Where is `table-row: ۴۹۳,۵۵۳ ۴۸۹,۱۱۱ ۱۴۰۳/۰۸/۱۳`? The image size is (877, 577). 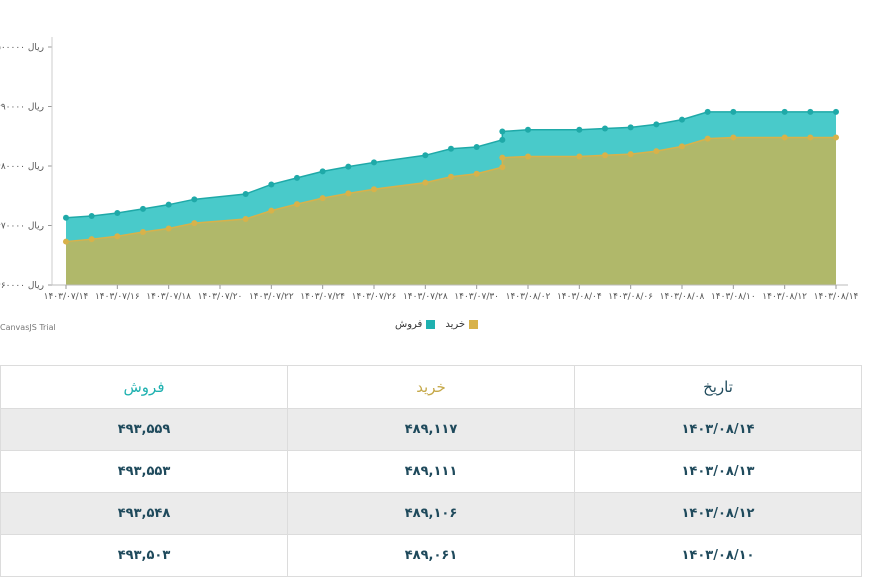 table-row: ۴۹۳,۵۵۳ ۴۸۹,۱۱۱ ۱۴۰۳/۰۸/۱۳ is located at coordinates (431, 471).